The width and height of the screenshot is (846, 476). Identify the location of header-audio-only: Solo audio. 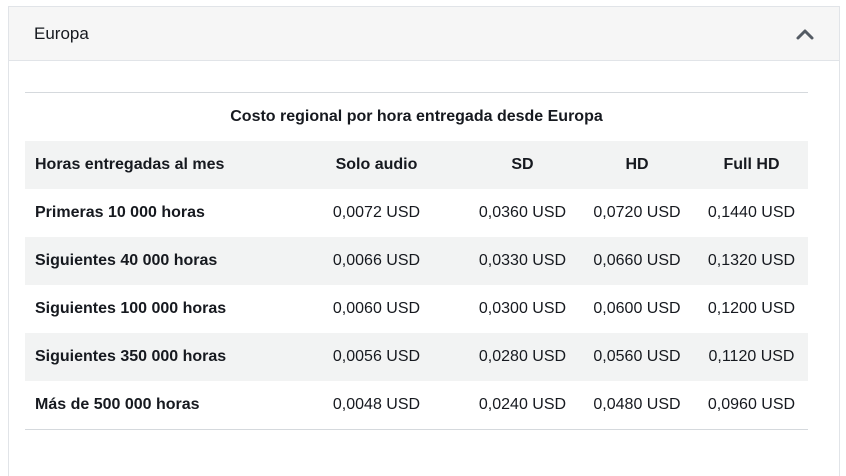
(376, 164).